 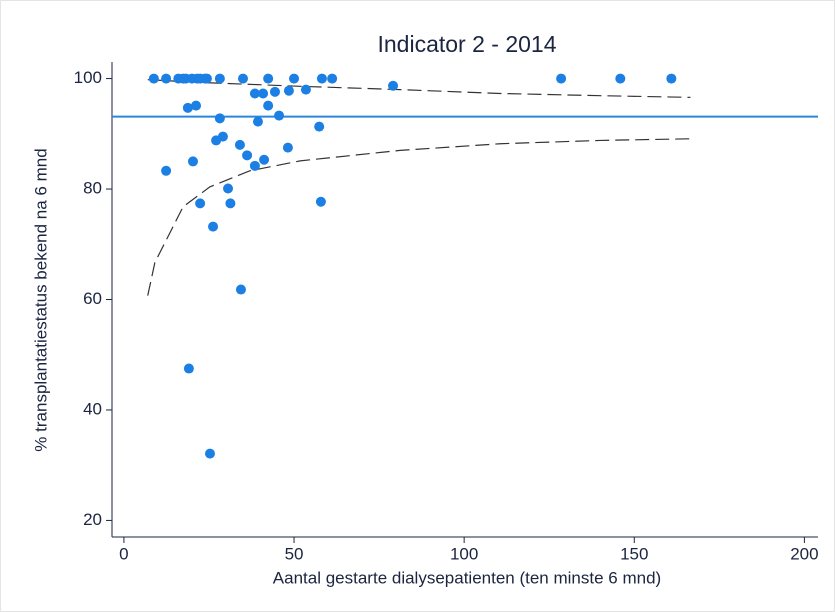 What do you see at coordinates (294, 553) in the screenshot?
I see `x-tick-label: 50` at bounding box center [294, 553].